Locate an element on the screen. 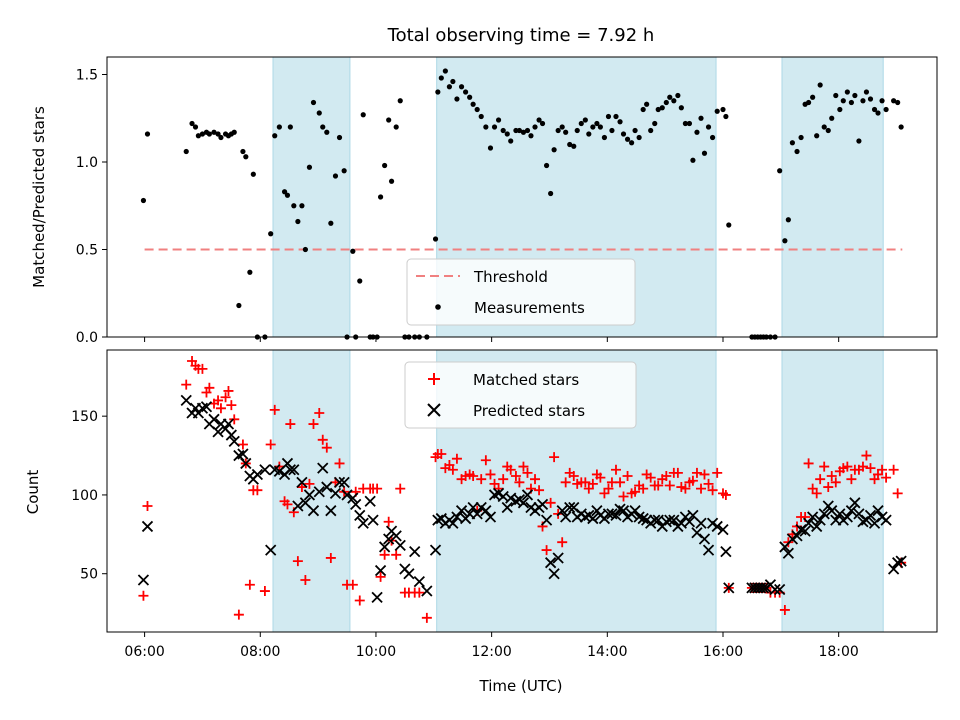  legend-predicted-label: Predicted stars is located at coordinates (529, 411).